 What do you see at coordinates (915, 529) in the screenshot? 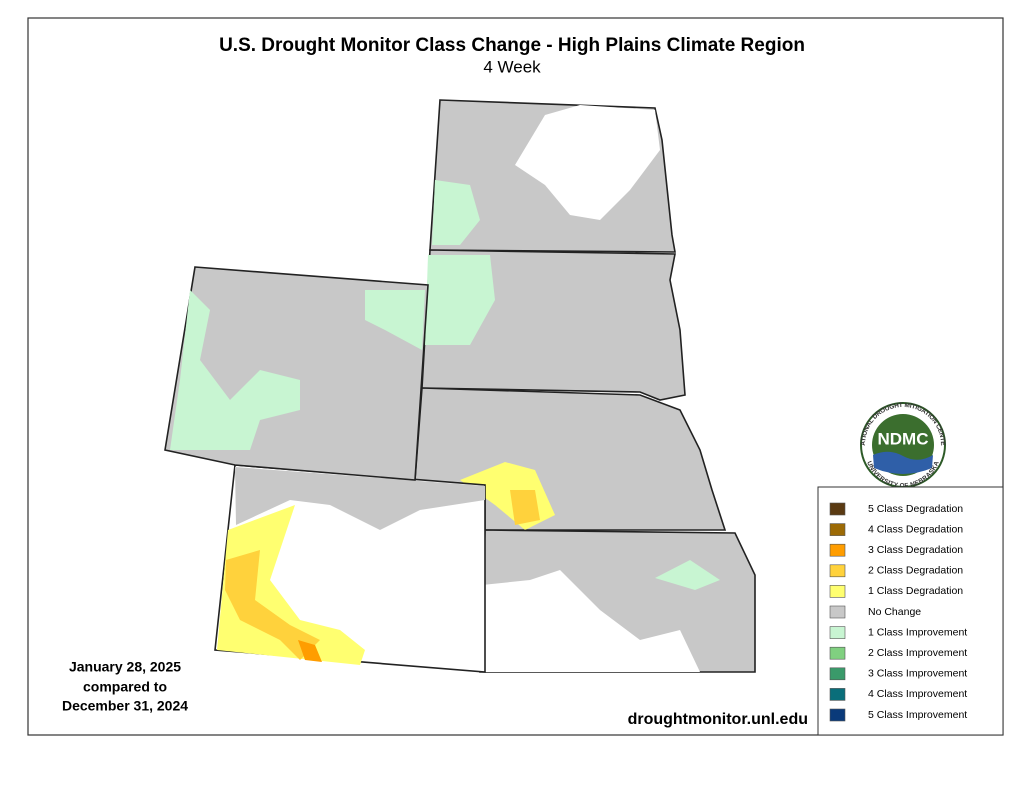
I see `legend-label: 4 Class Degradation` at bounding box center [915, 529].